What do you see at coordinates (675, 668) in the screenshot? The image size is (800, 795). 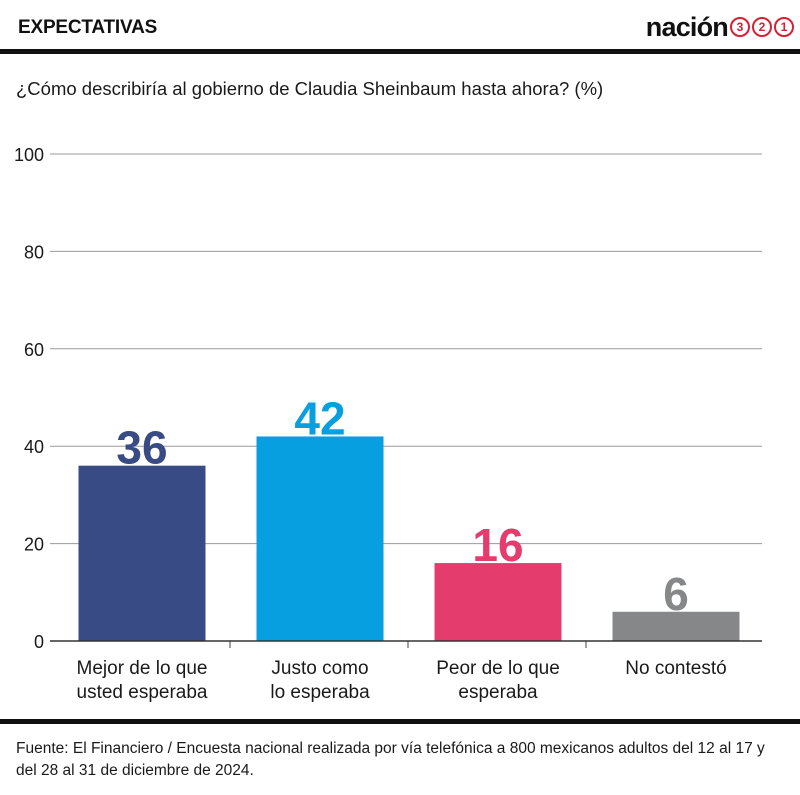 I see `category-label: No contestó` at bounding box center [675, 668].